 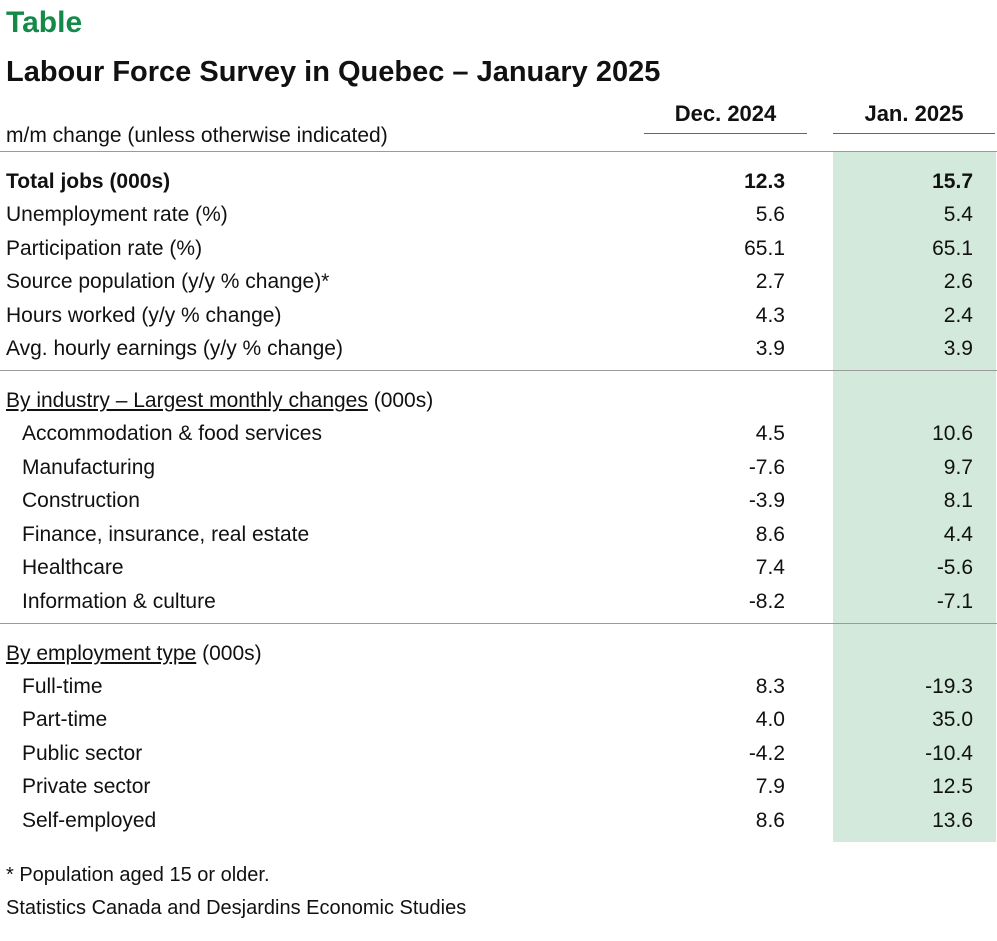 I want to click on jan-value: 35.0, so click(x=952, y=719).